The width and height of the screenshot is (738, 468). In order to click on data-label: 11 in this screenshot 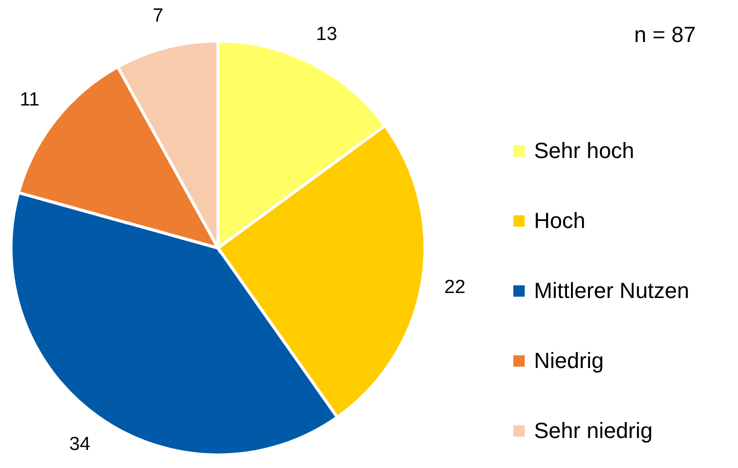, I will do `click(30, 99)`.